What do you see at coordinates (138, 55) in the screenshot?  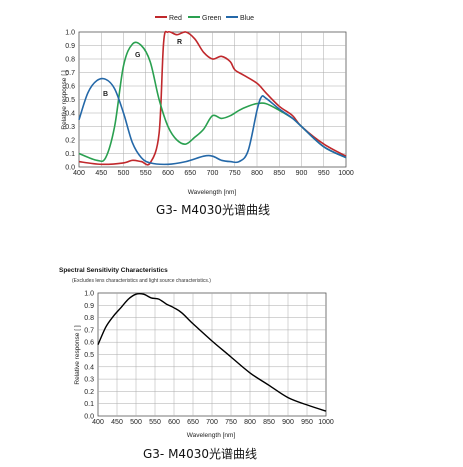 I see `curve-label-g: G` at bounding box center [138, 55].